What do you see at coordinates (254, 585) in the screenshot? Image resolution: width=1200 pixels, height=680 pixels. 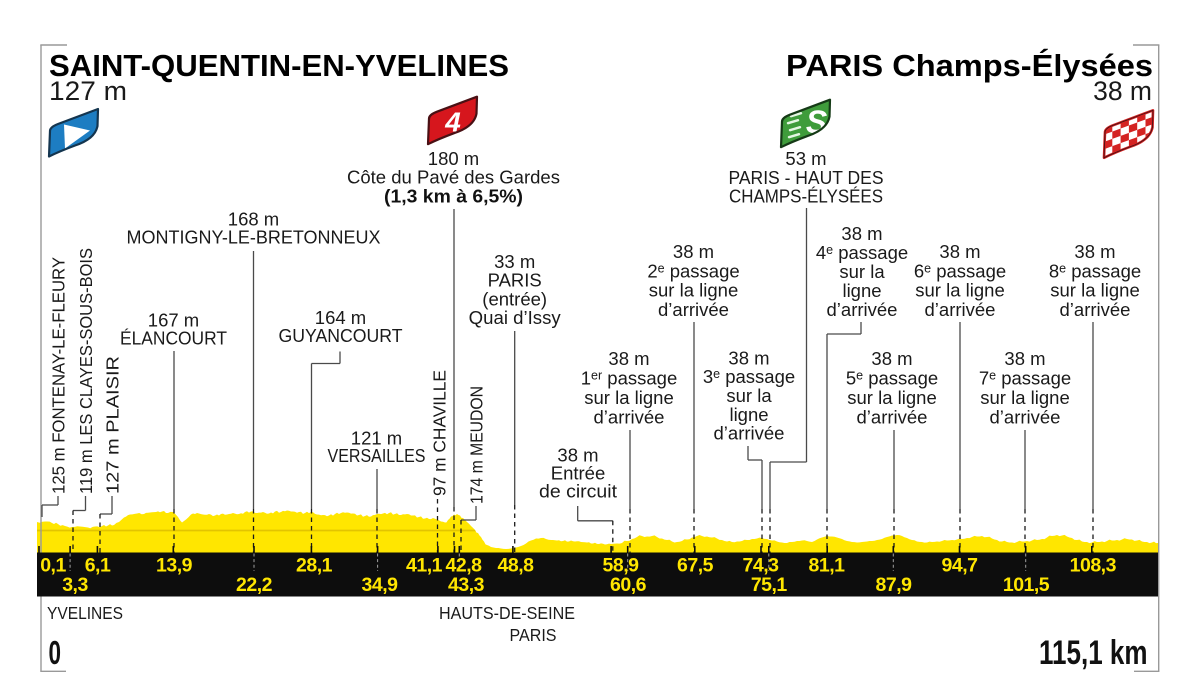 I see `svg-text: 22,2` at bounding box center [254, 585].